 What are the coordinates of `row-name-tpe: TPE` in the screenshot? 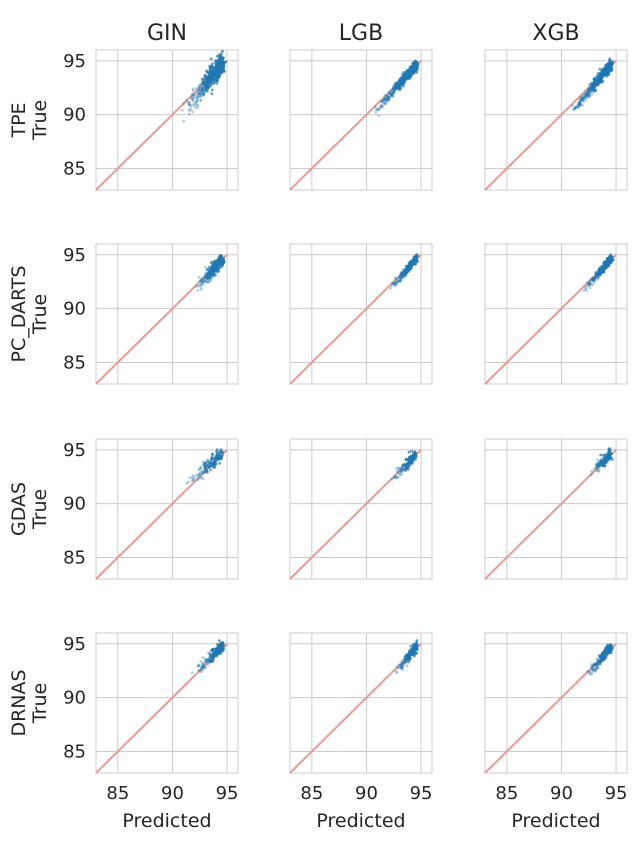 It's located at (19, 120).